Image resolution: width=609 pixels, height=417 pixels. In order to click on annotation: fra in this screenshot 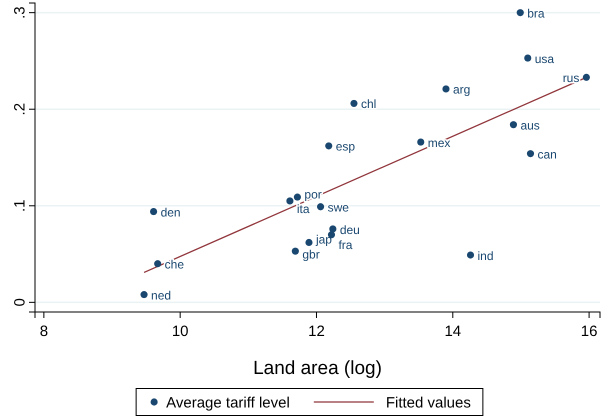, I will do `click(345, 245)`.